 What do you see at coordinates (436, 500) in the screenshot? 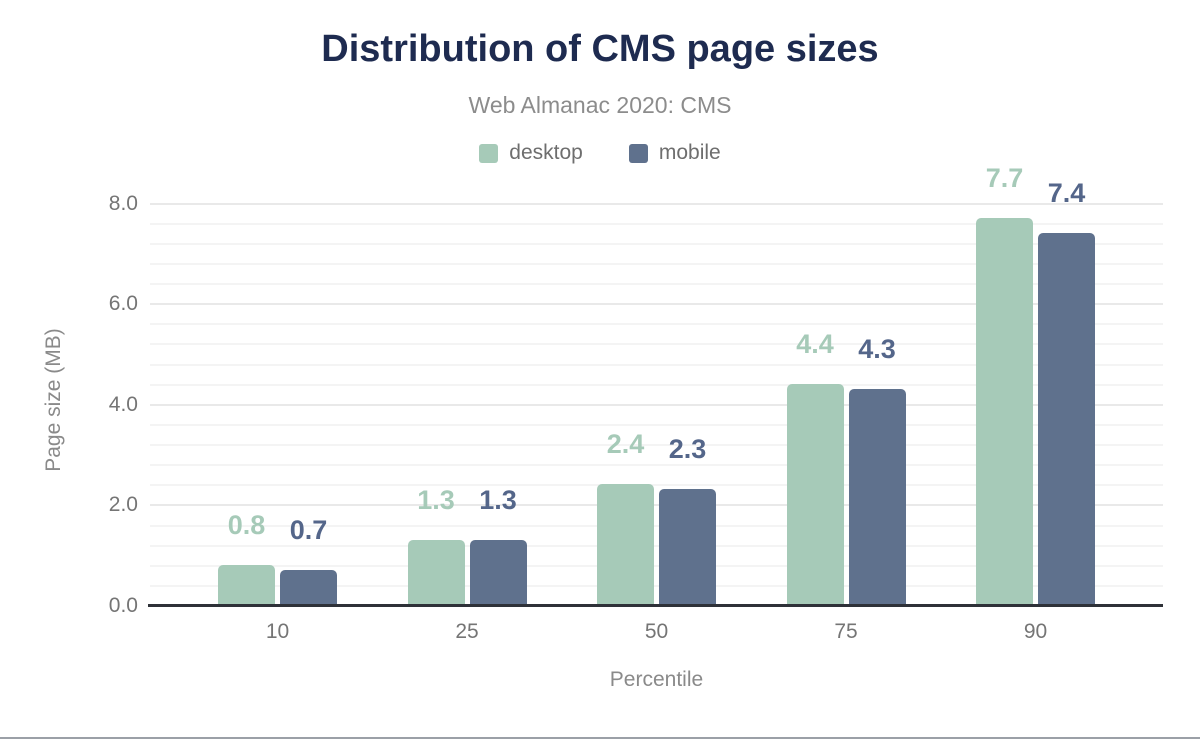
I see `bar-label-desktop-p25: 1.3` at bounding box center [436, 500].